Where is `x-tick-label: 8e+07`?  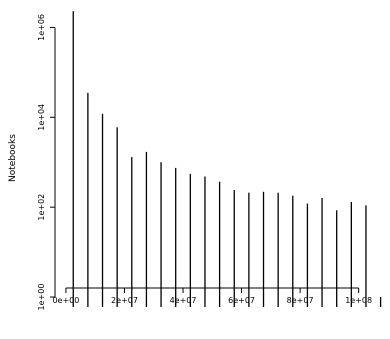
x-tick-label: 8e+07 is located at coordinates (300, 300).